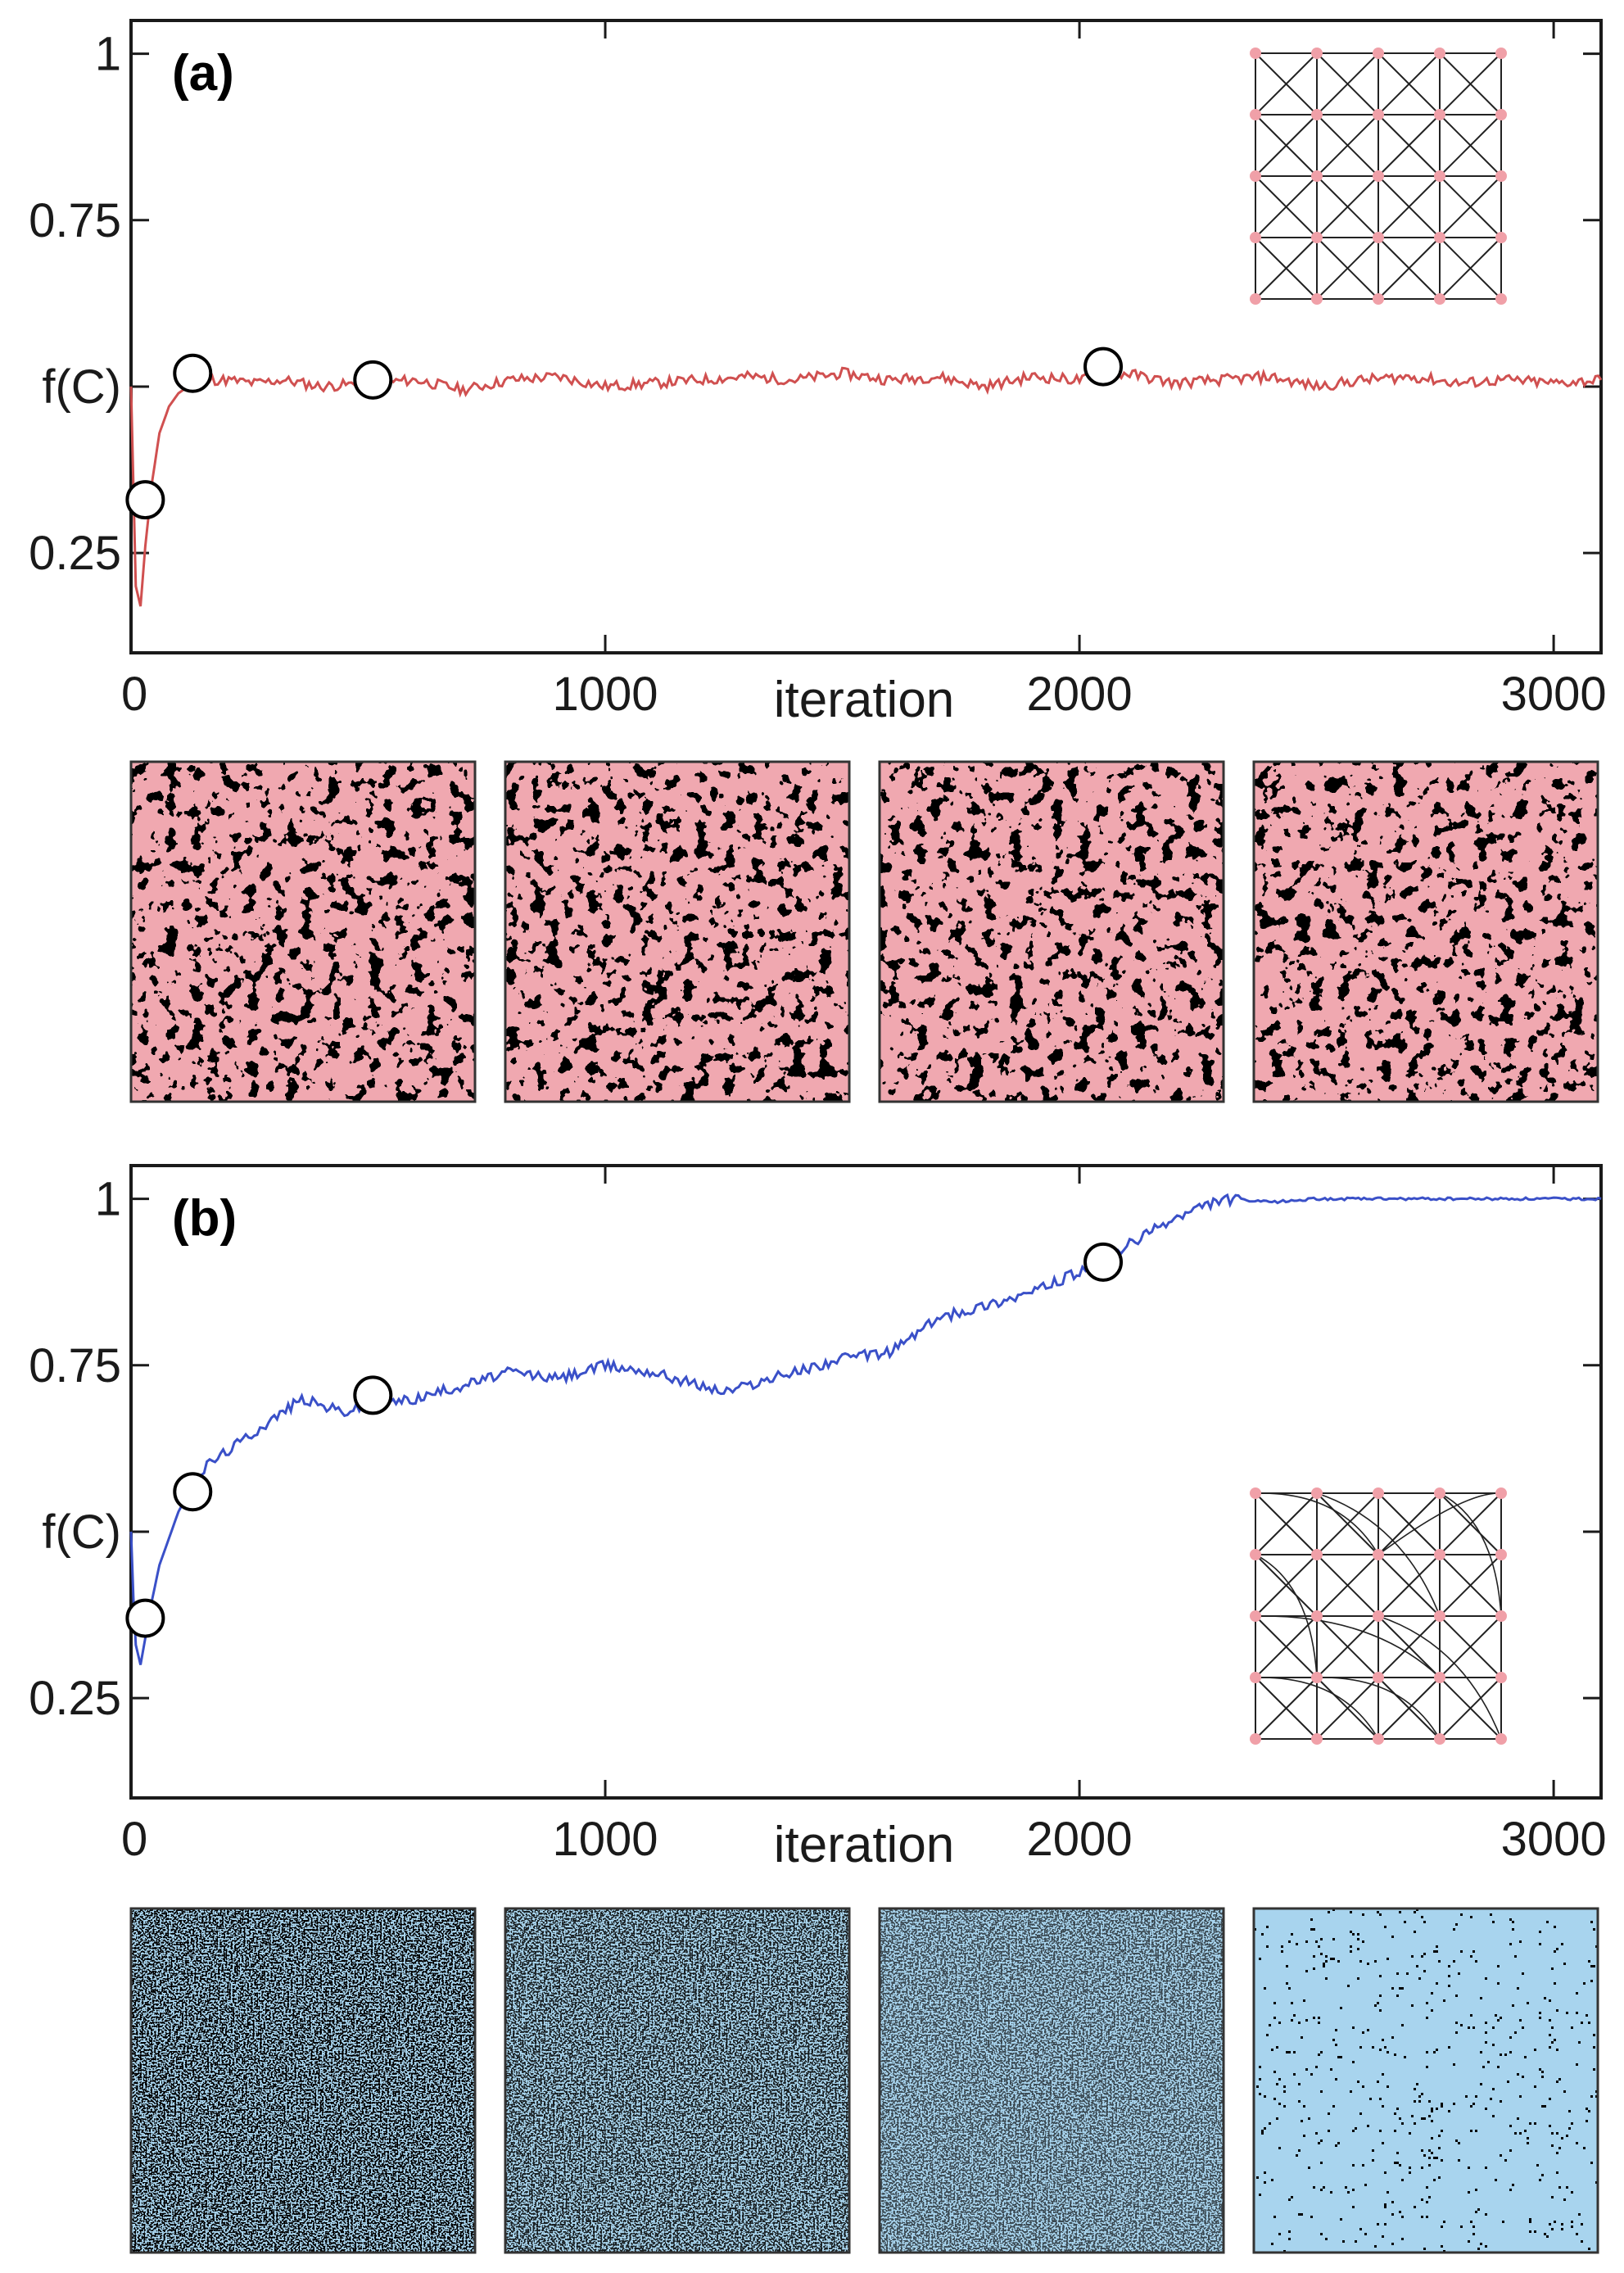 Image resolution: width=1624 pixels, height=2273 pixels. I want to click on lattice-inset-a, so click(1378, 176).